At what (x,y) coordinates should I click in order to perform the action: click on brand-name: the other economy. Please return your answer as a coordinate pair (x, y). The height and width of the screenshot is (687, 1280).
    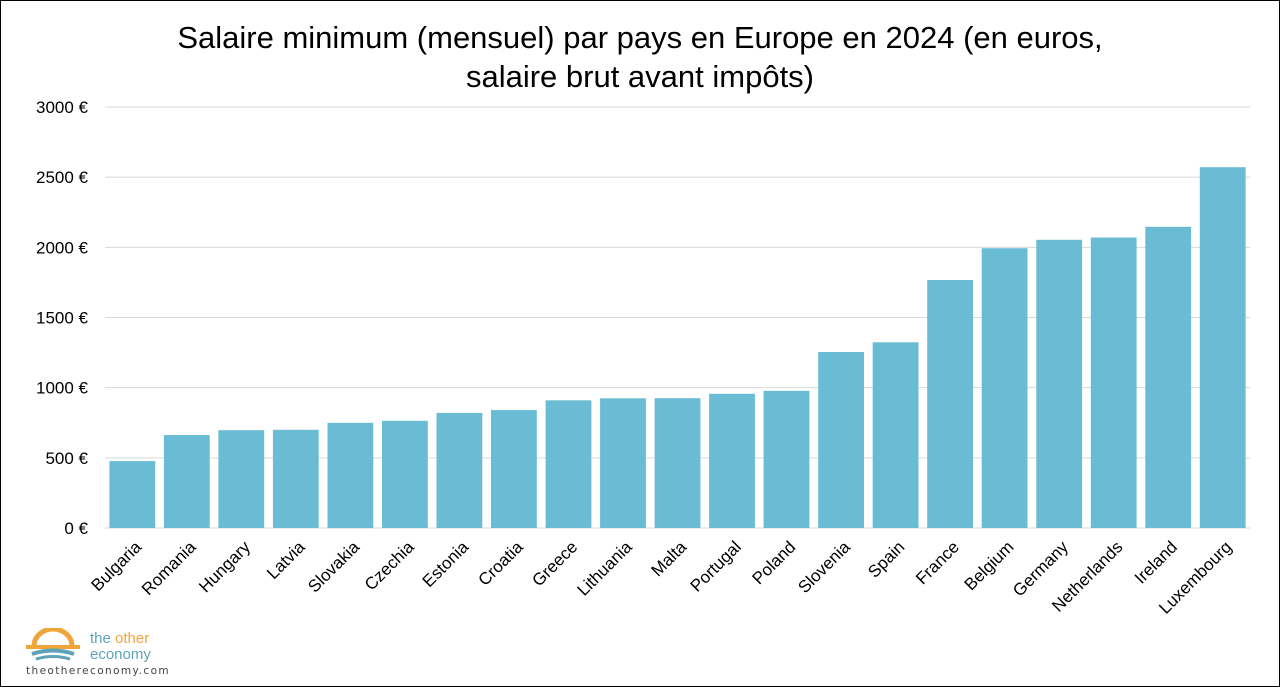
    Looking at the image, I should click on (120, 647).